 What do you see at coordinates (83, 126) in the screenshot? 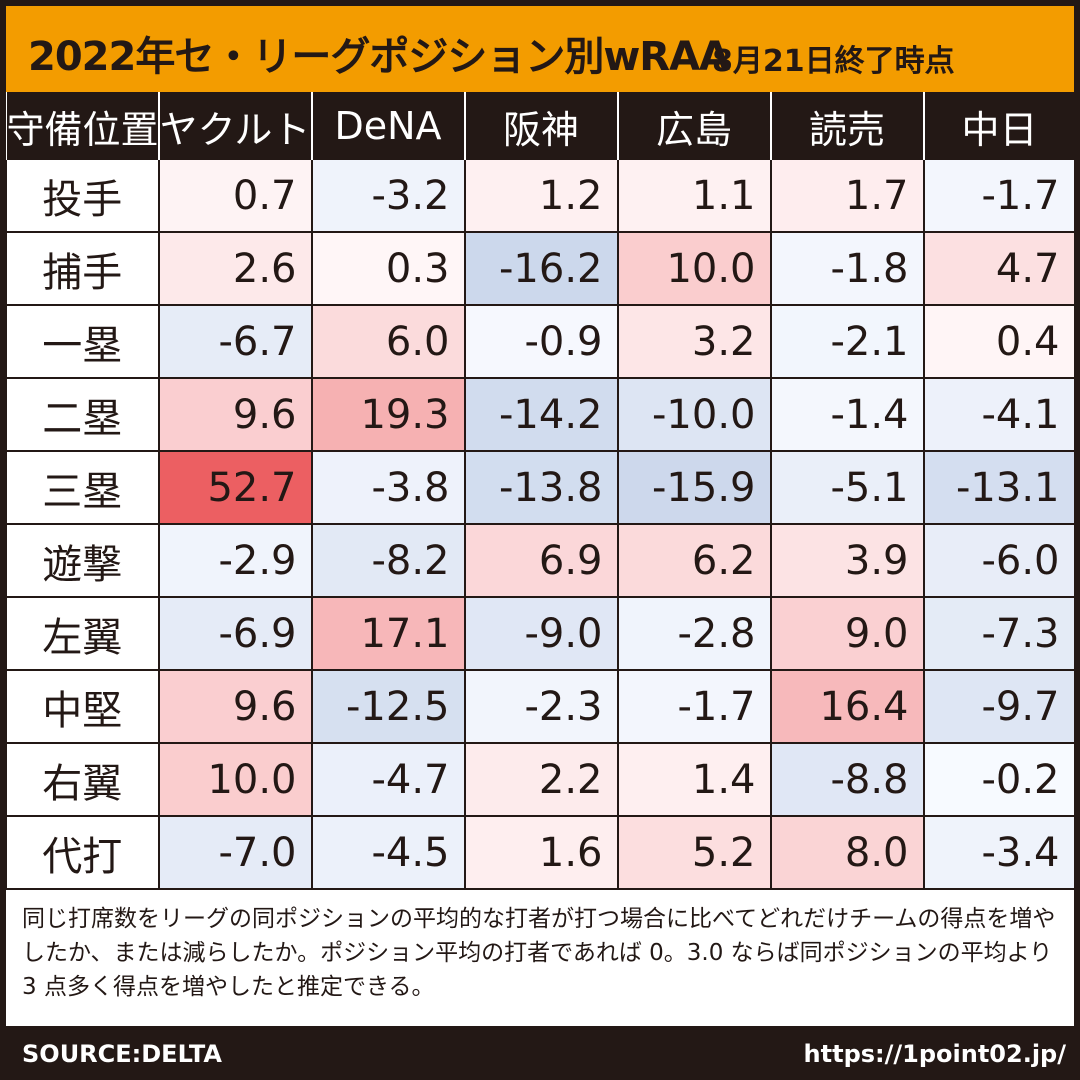
I see `header-position: 守備位置` at bounding box center [83, 126].